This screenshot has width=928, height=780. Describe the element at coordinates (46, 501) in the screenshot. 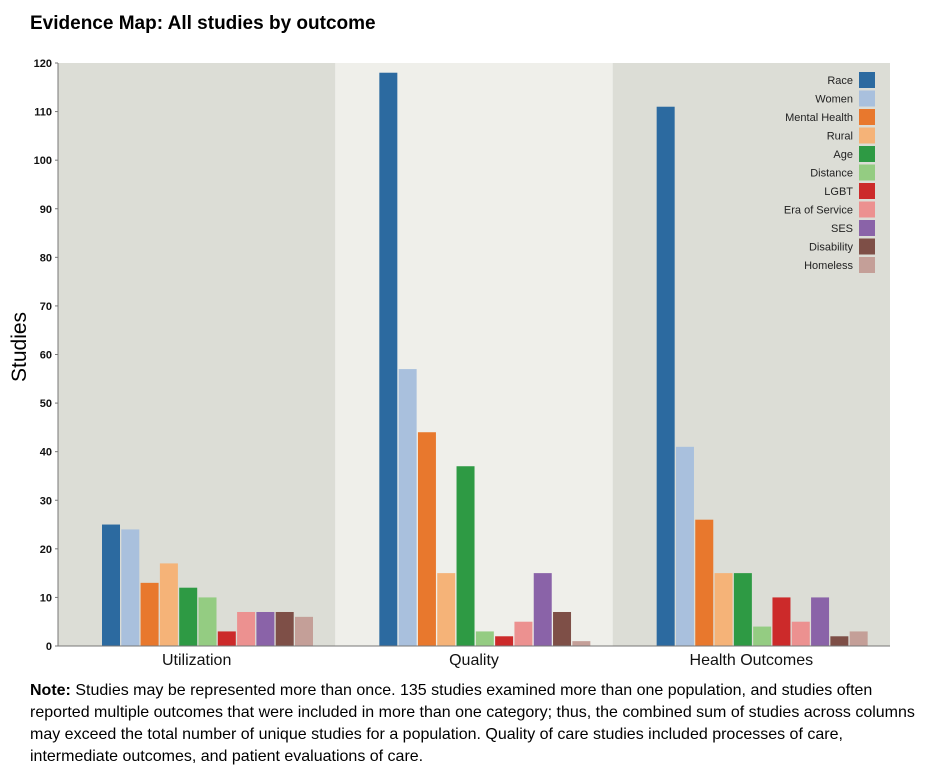

I see `y-tick-label: 30` at that location.